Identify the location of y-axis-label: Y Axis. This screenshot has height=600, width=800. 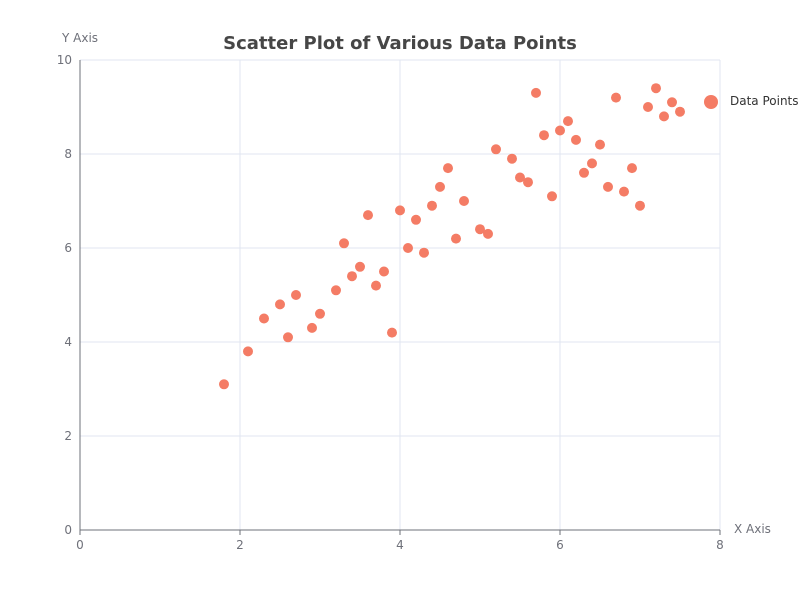
(79, 38).